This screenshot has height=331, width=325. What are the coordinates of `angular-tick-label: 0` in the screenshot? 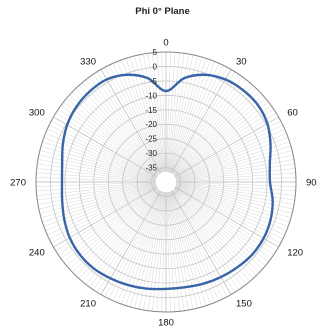 It's located at (165, 43).